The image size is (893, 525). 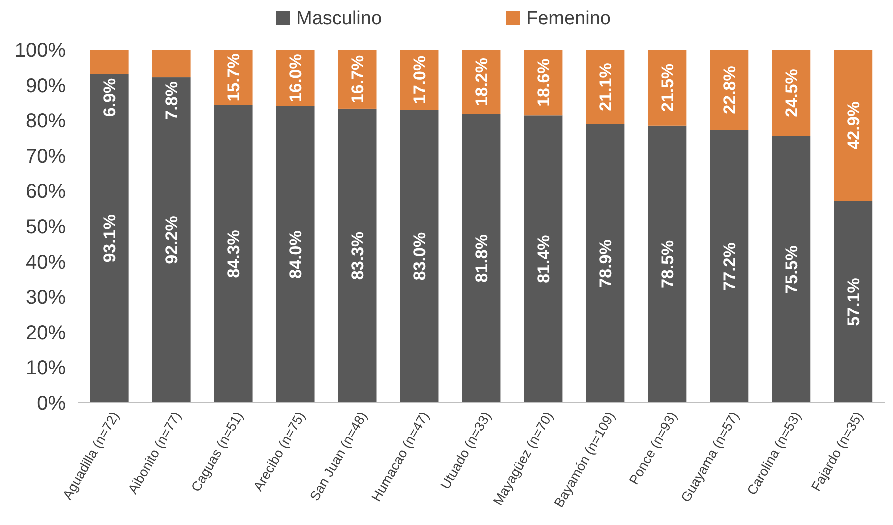 I want to click on data-label: 81.8%, so click(x=482, y=258).